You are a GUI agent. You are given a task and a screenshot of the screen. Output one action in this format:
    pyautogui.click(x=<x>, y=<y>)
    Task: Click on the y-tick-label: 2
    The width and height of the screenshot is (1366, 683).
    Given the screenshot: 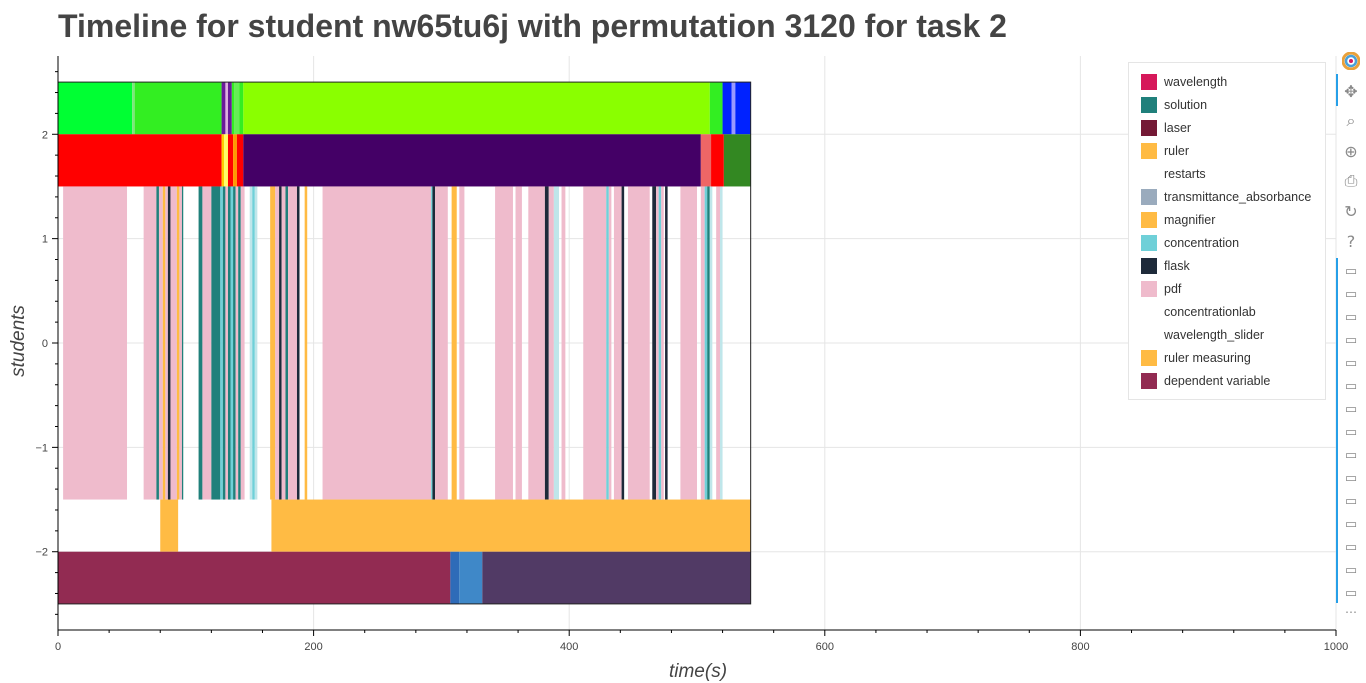 What is the action you would take?
    pyautogui.click(x=45, y=135)
    